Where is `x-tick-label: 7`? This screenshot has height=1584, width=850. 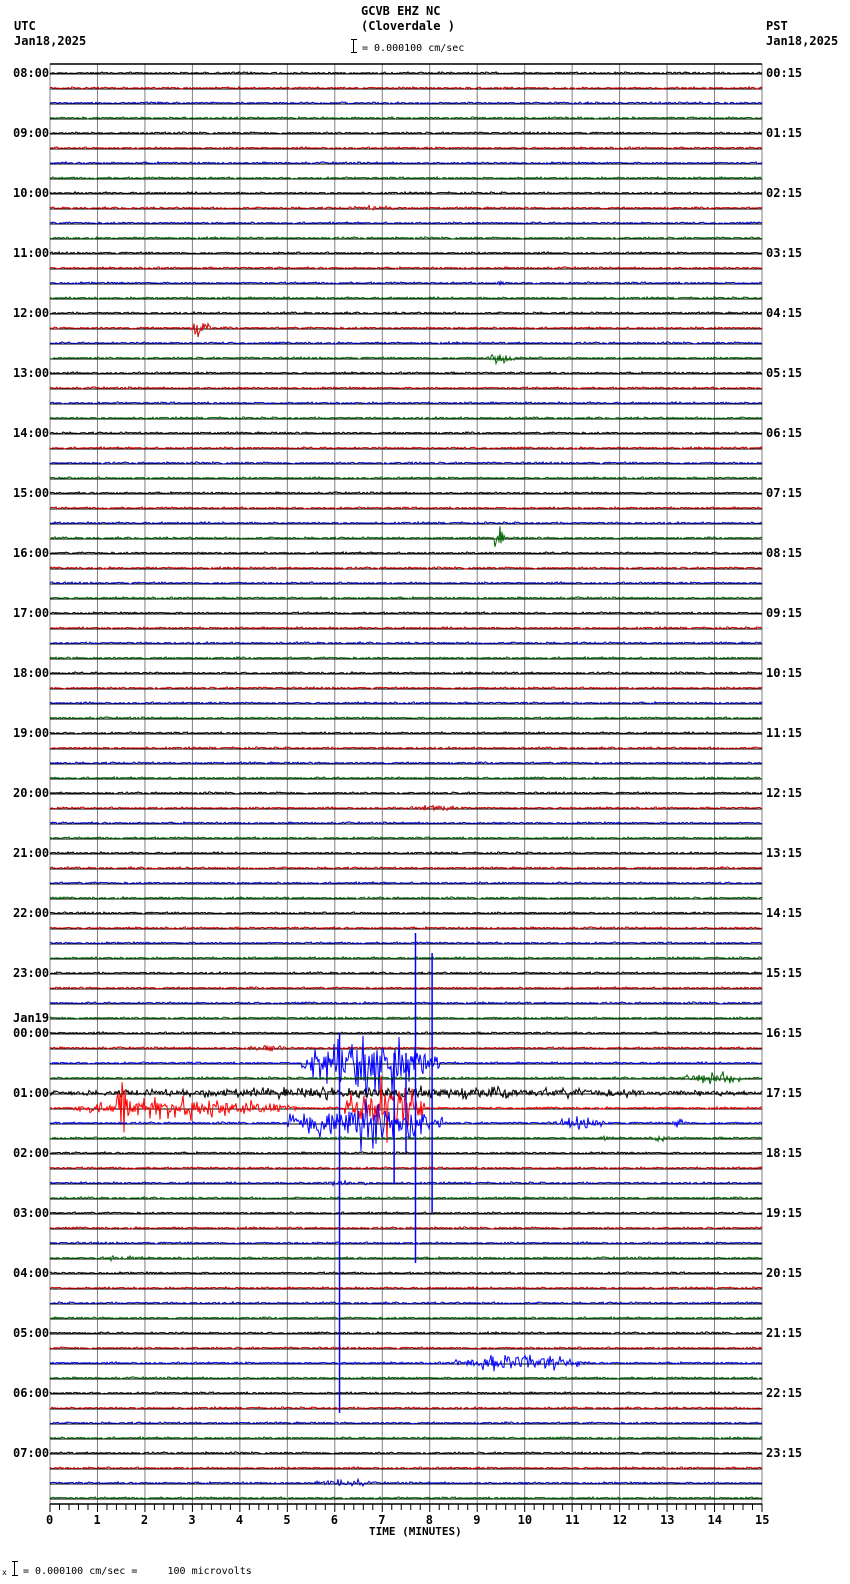 x-tick-label: 7 is located at coordinates (382, 1520).